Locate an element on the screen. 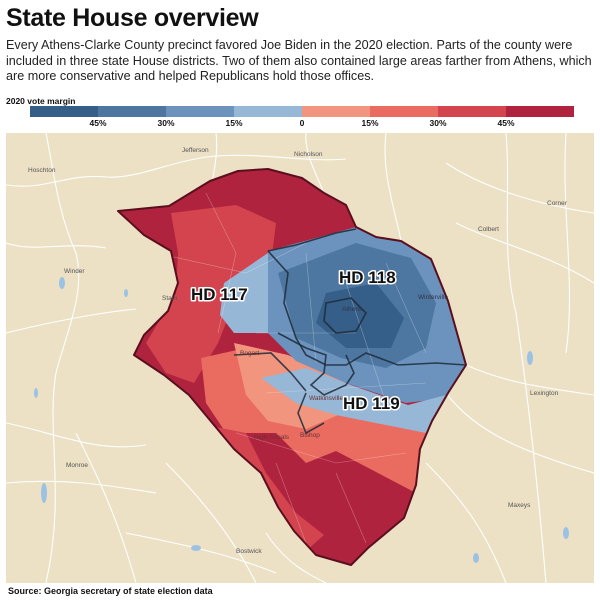 The height and width of the screenshot is (603, 600). legend-tick: 0 is located at coordinates (302, 123).